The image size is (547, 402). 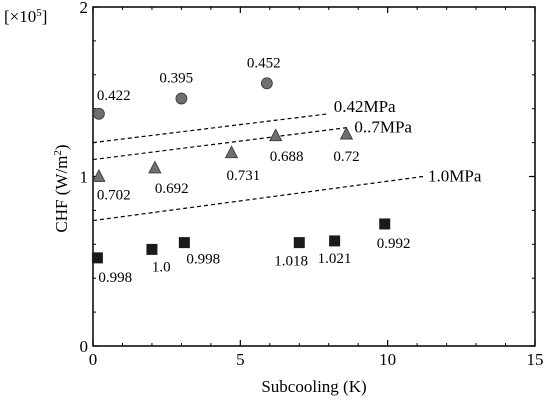 What do you see at coordinates (387, 359) in the screenshot?
I see `x-tick-label: 10` at bounding box center [387, 359].